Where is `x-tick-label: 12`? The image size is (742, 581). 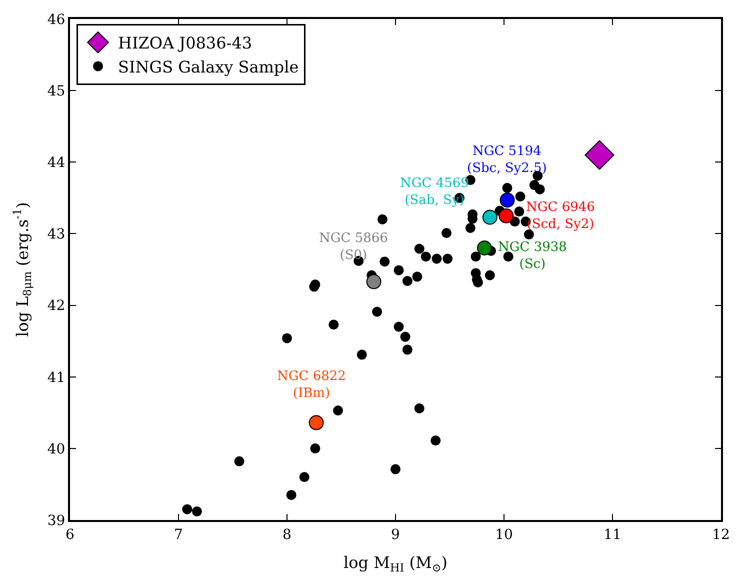
x-tick-label: 12 is located at coordinates (721, 534).